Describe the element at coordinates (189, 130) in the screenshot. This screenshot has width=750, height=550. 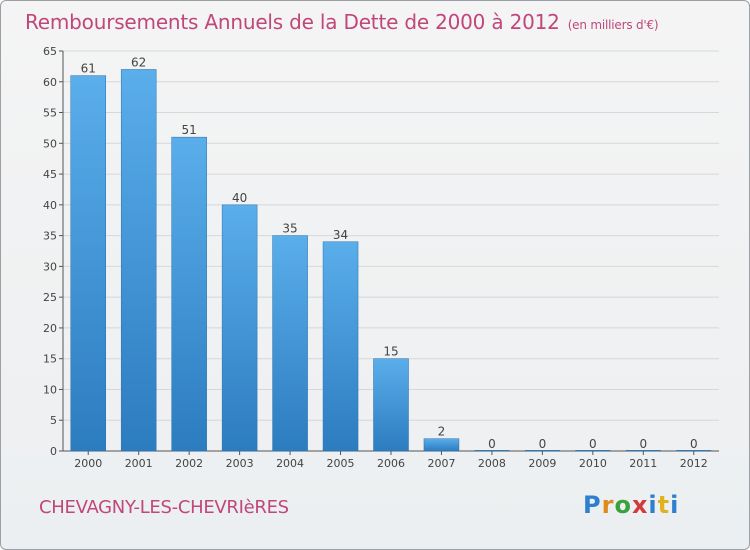
I see `data-label-2002: 51` at that location.